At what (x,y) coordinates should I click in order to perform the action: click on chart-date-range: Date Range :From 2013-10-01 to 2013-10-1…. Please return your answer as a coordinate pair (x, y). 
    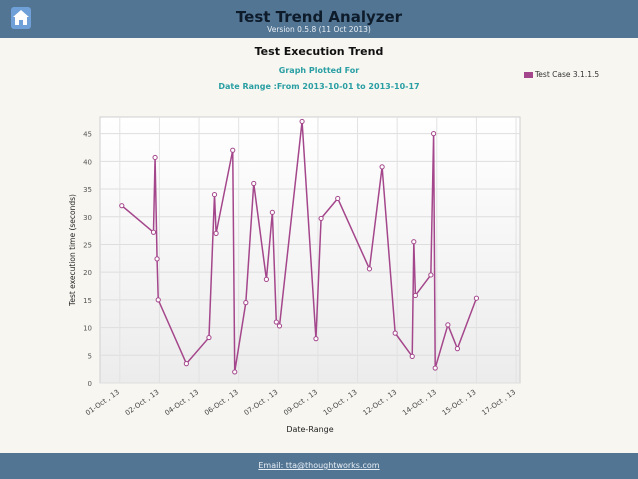
    Looking at the image, I should click on (319, 86).